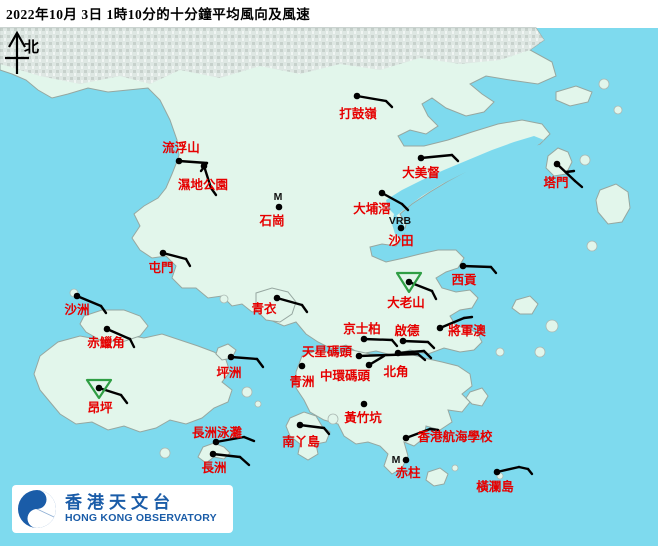 The width and height of the screenshot is (658, 546). What do you see at coordinates (455, 468) in the screenshot?
I see `island-beaufort` at bounding box center [455, 468].